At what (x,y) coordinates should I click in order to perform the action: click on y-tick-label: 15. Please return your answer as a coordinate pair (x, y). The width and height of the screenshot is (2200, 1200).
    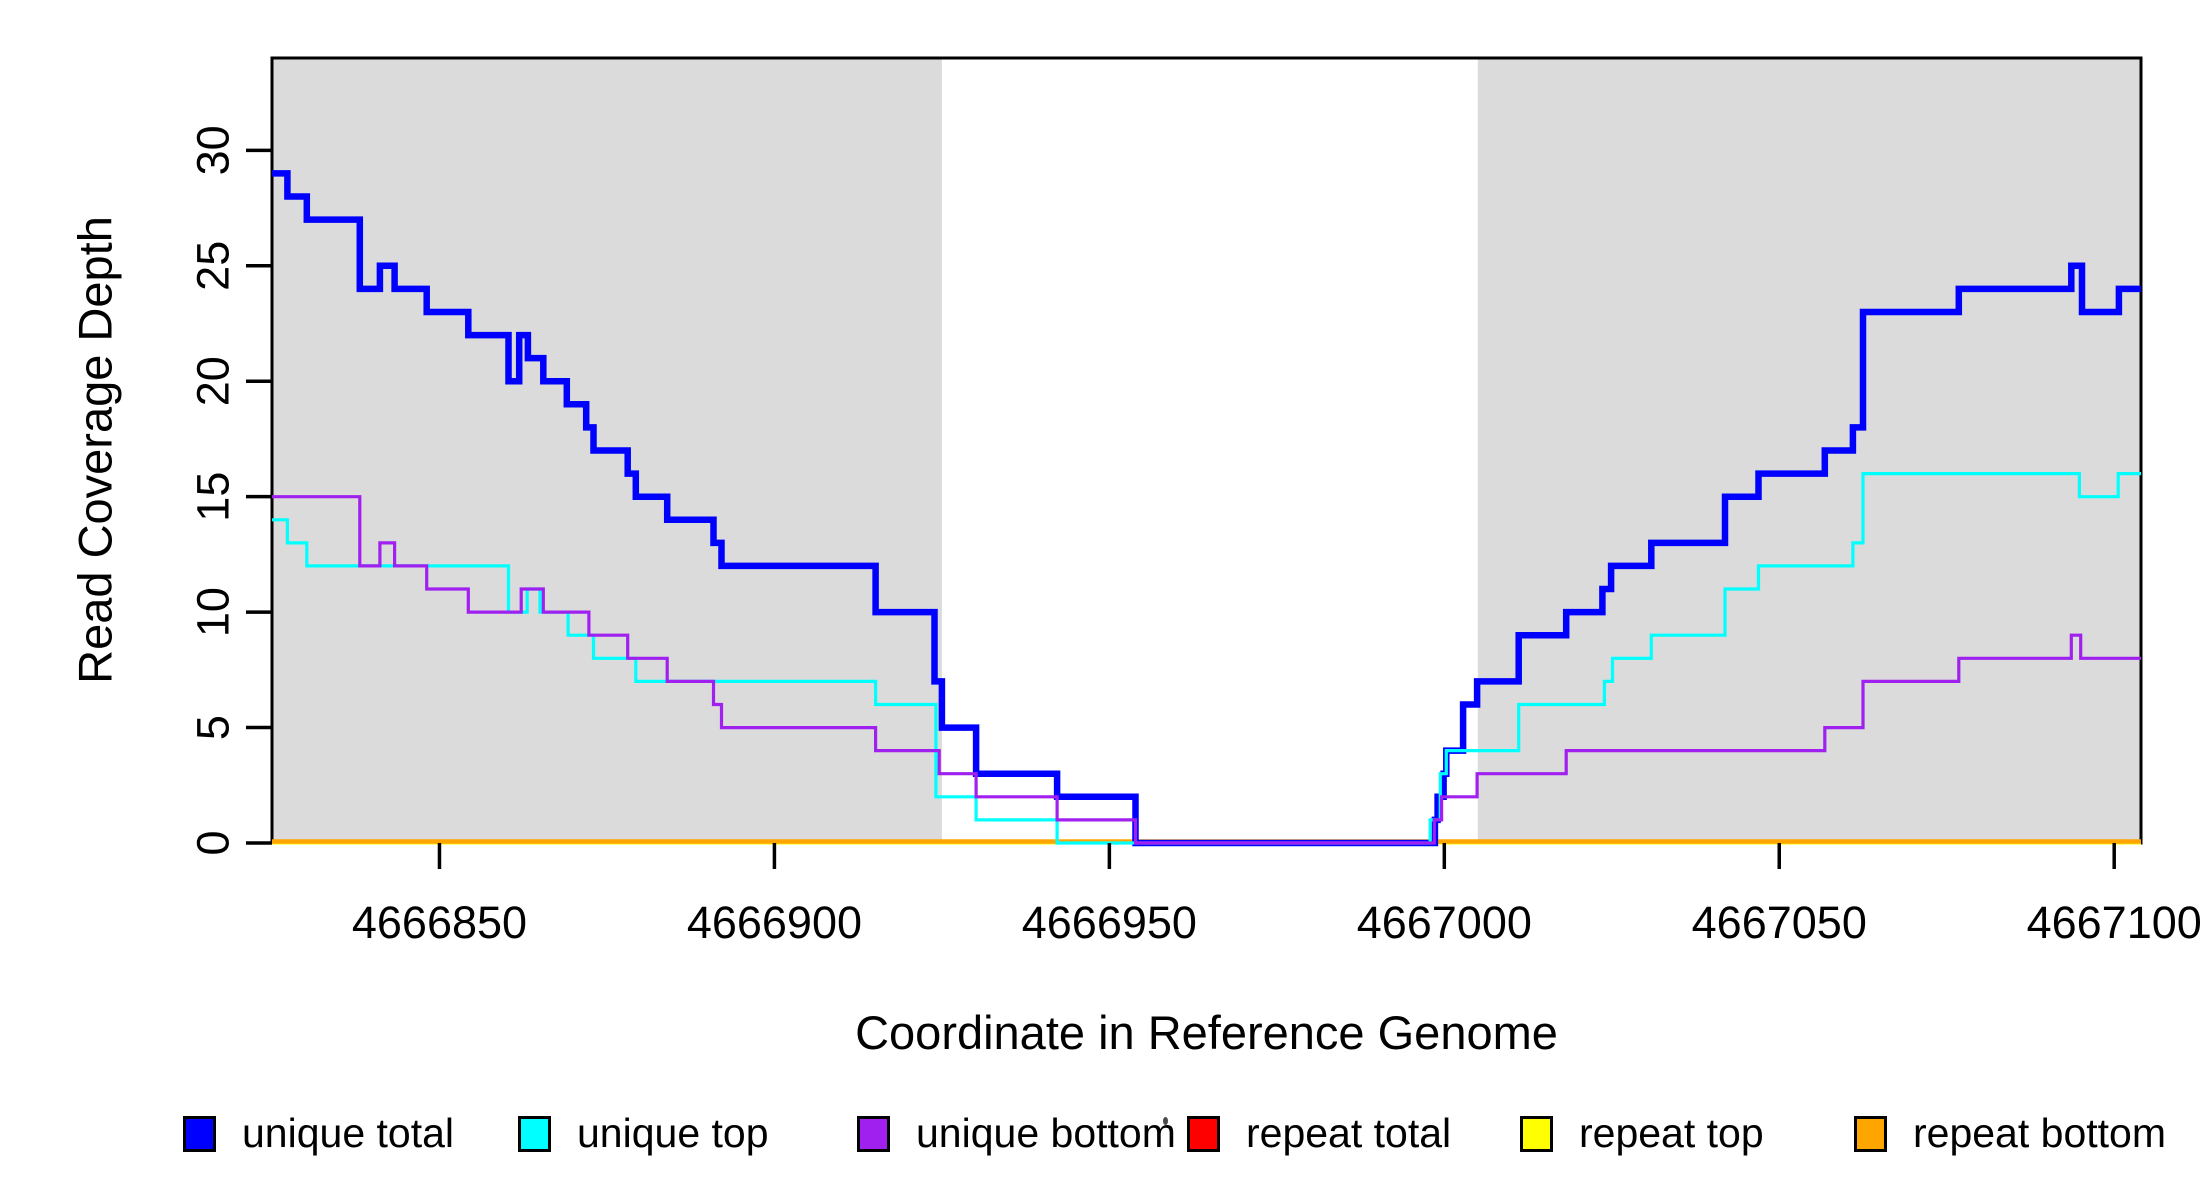
    Looking at the image, I should click on (213, 497).